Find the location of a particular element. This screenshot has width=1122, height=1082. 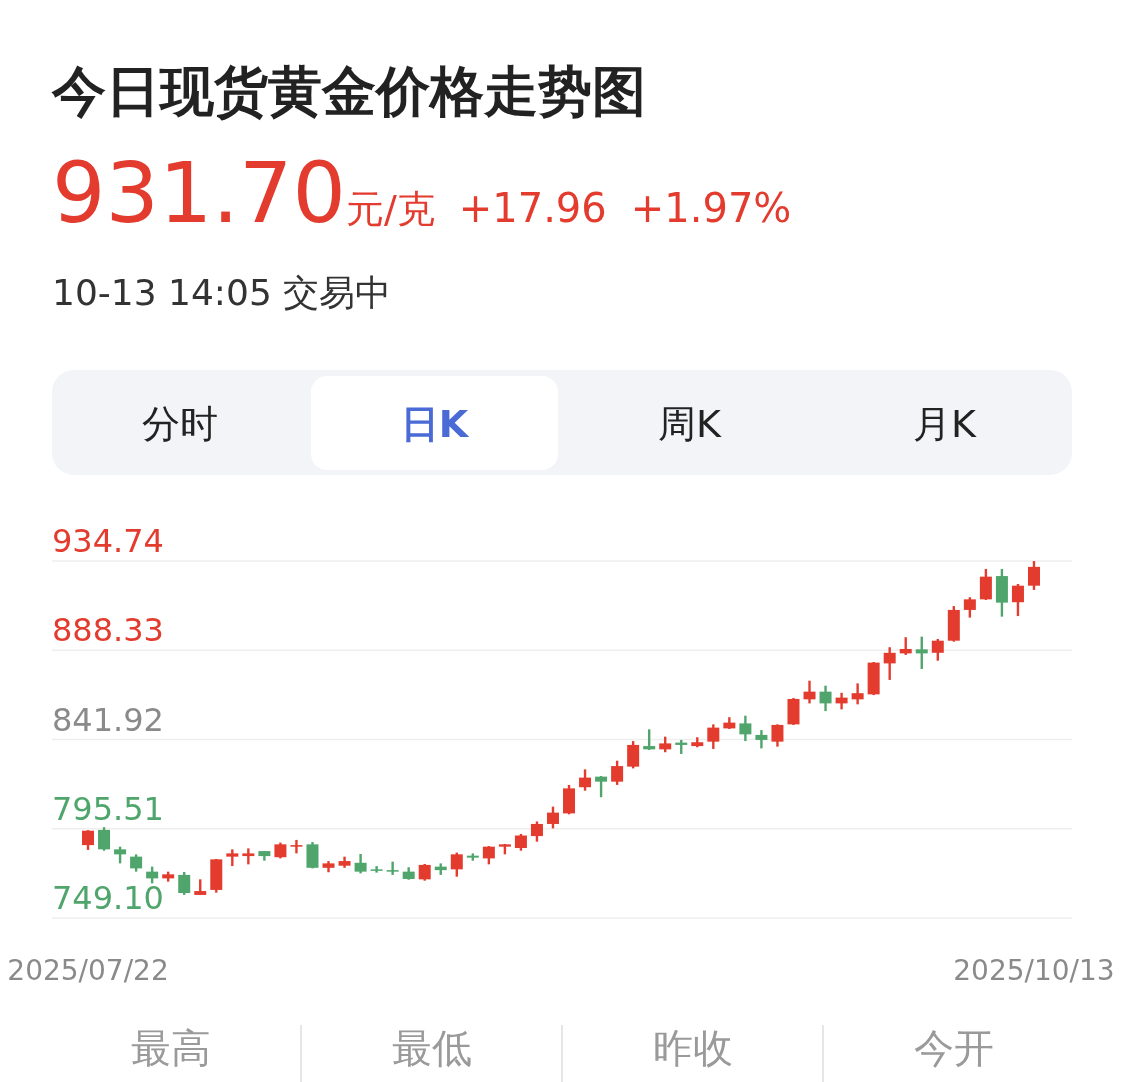

y-tick-label: 795.51 is located at coordinates (108, 808).